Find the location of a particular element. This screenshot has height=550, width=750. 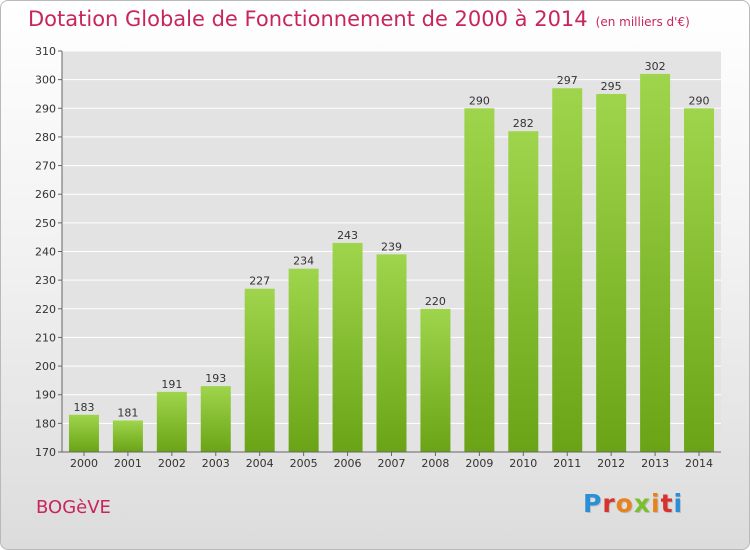

data-label-2005: 234 is located at coordinates (303, 261).